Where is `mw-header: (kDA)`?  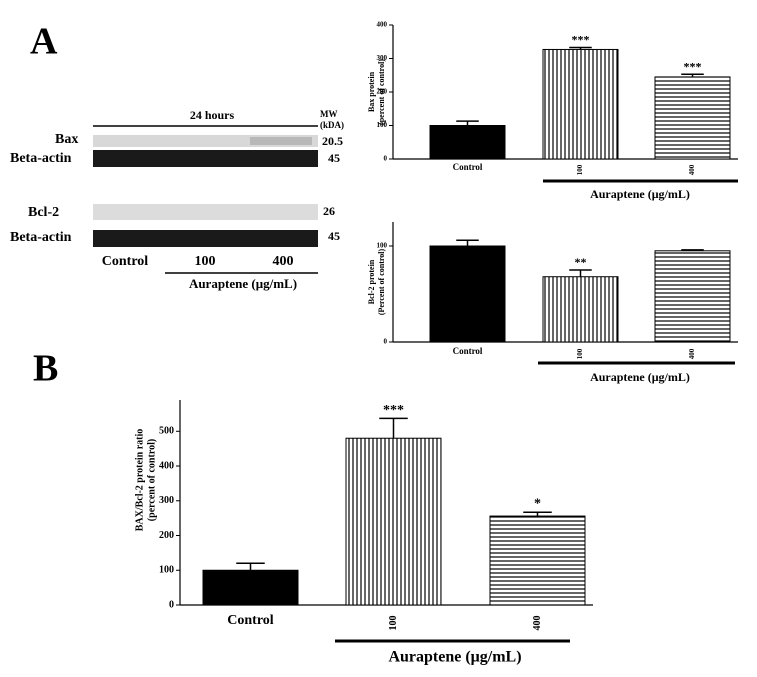 mw-header: (kDA) is located at coordinates (332, 125).